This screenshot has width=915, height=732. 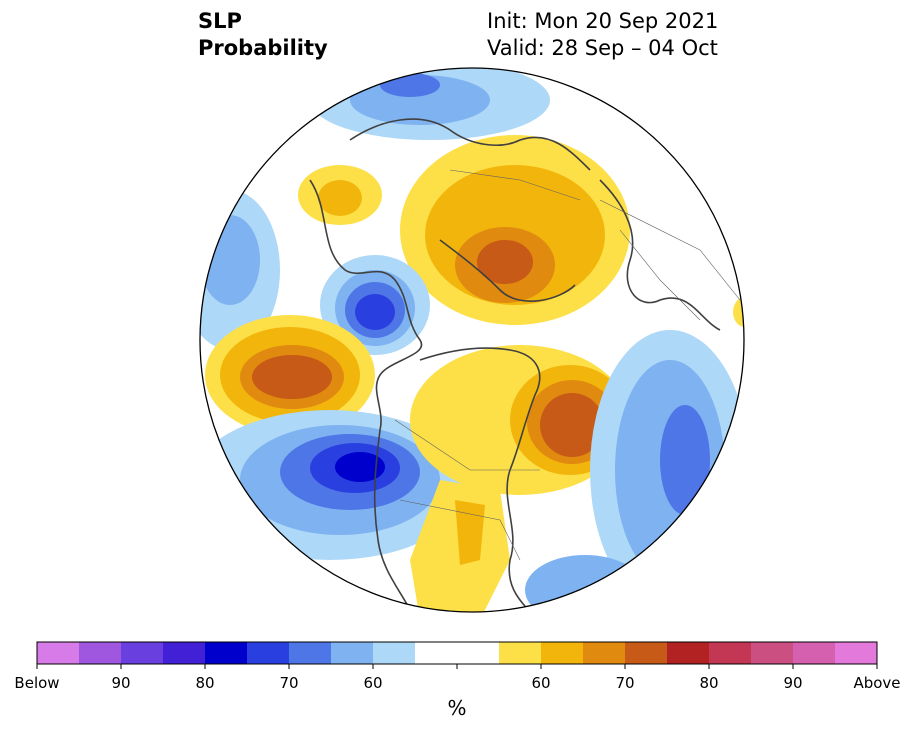 I want to click on map-title: SLP Probability, so click(x=263, y=35).